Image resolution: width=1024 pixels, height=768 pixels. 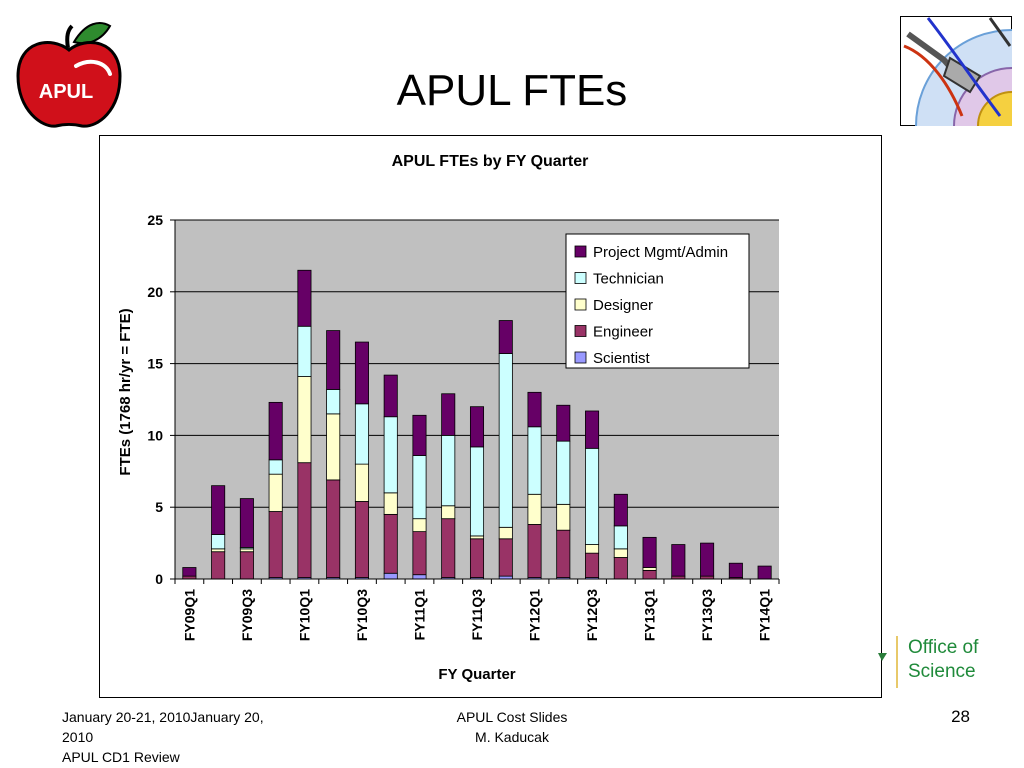 What do you see at coordinates (956, 71) in the screenshot?
I see `detector-diagram-logo` at bounding box center [956, 71].